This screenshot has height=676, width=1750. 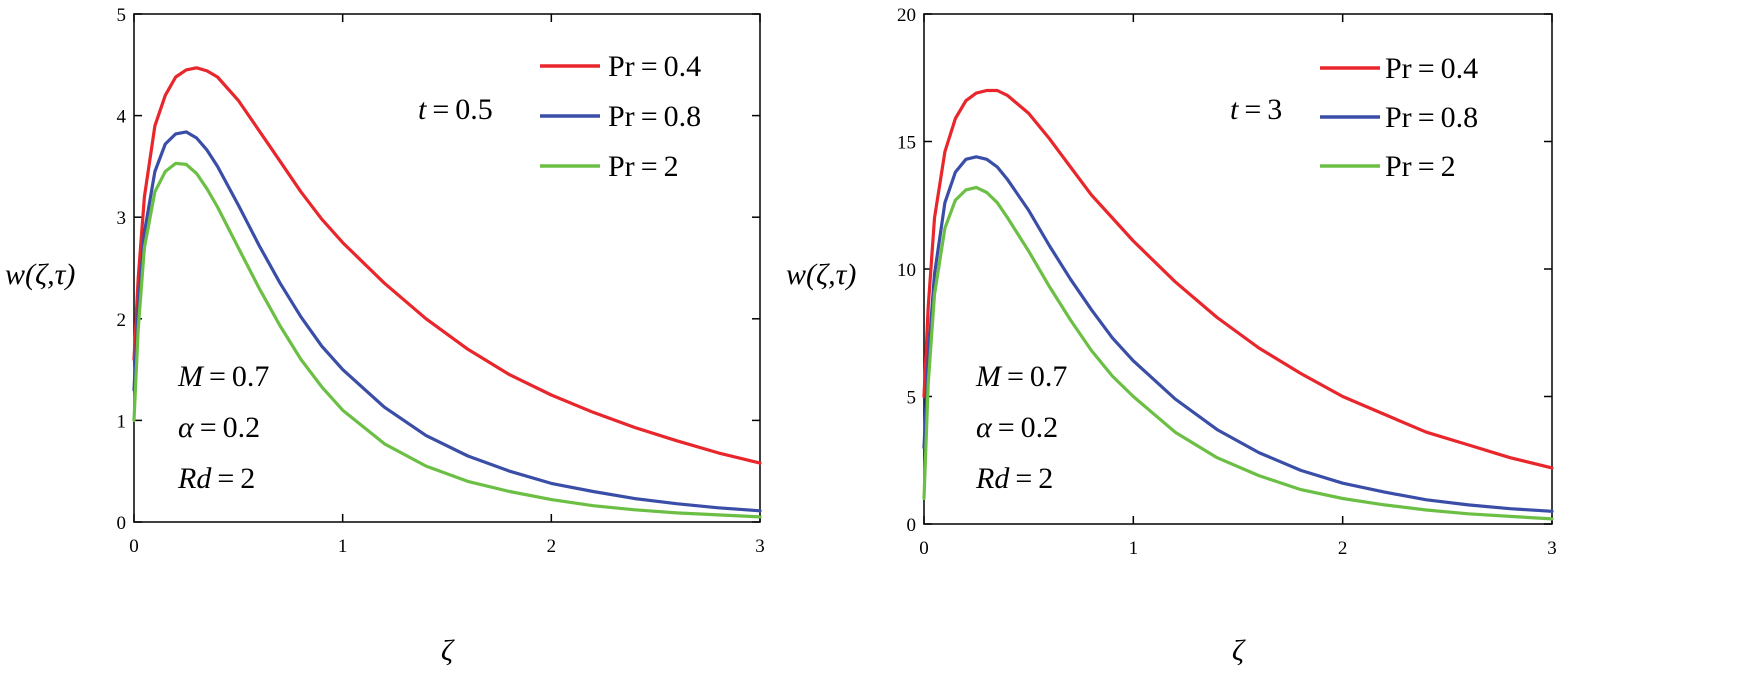 I want to click on y-tick-label: 20, so click(x=906, y=15).